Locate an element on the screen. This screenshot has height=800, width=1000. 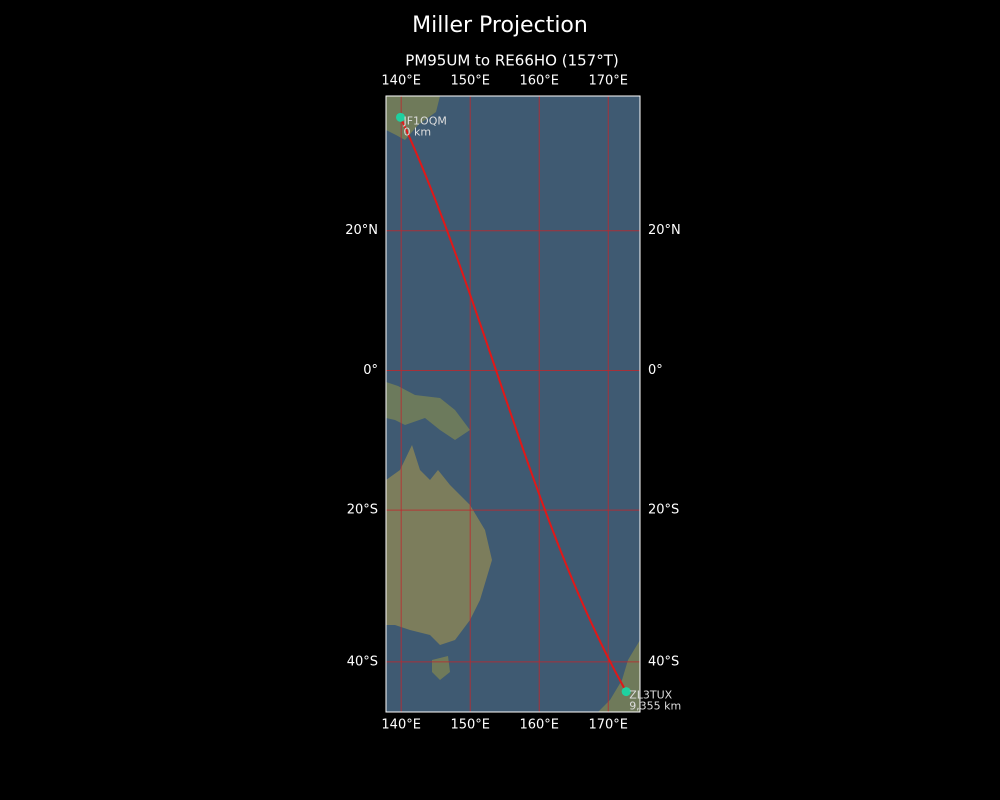
subtitle: PM95UM to RE66HO (157°T) is located at coordinates (511, 61).